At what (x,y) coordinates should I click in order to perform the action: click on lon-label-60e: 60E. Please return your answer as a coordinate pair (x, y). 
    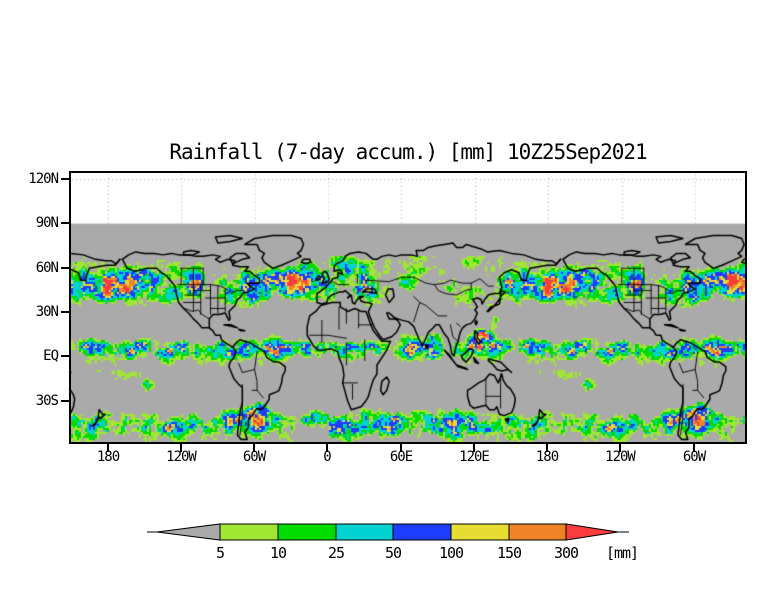
    Looking at the image, I should click on (401, 457).